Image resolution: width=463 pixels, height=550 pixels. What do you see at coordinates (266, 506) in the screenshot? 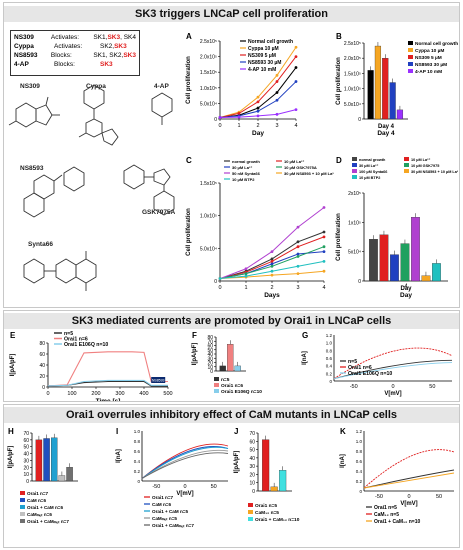
I see `legend-label: Orai1 n=5` at bounding box center [266, 506].